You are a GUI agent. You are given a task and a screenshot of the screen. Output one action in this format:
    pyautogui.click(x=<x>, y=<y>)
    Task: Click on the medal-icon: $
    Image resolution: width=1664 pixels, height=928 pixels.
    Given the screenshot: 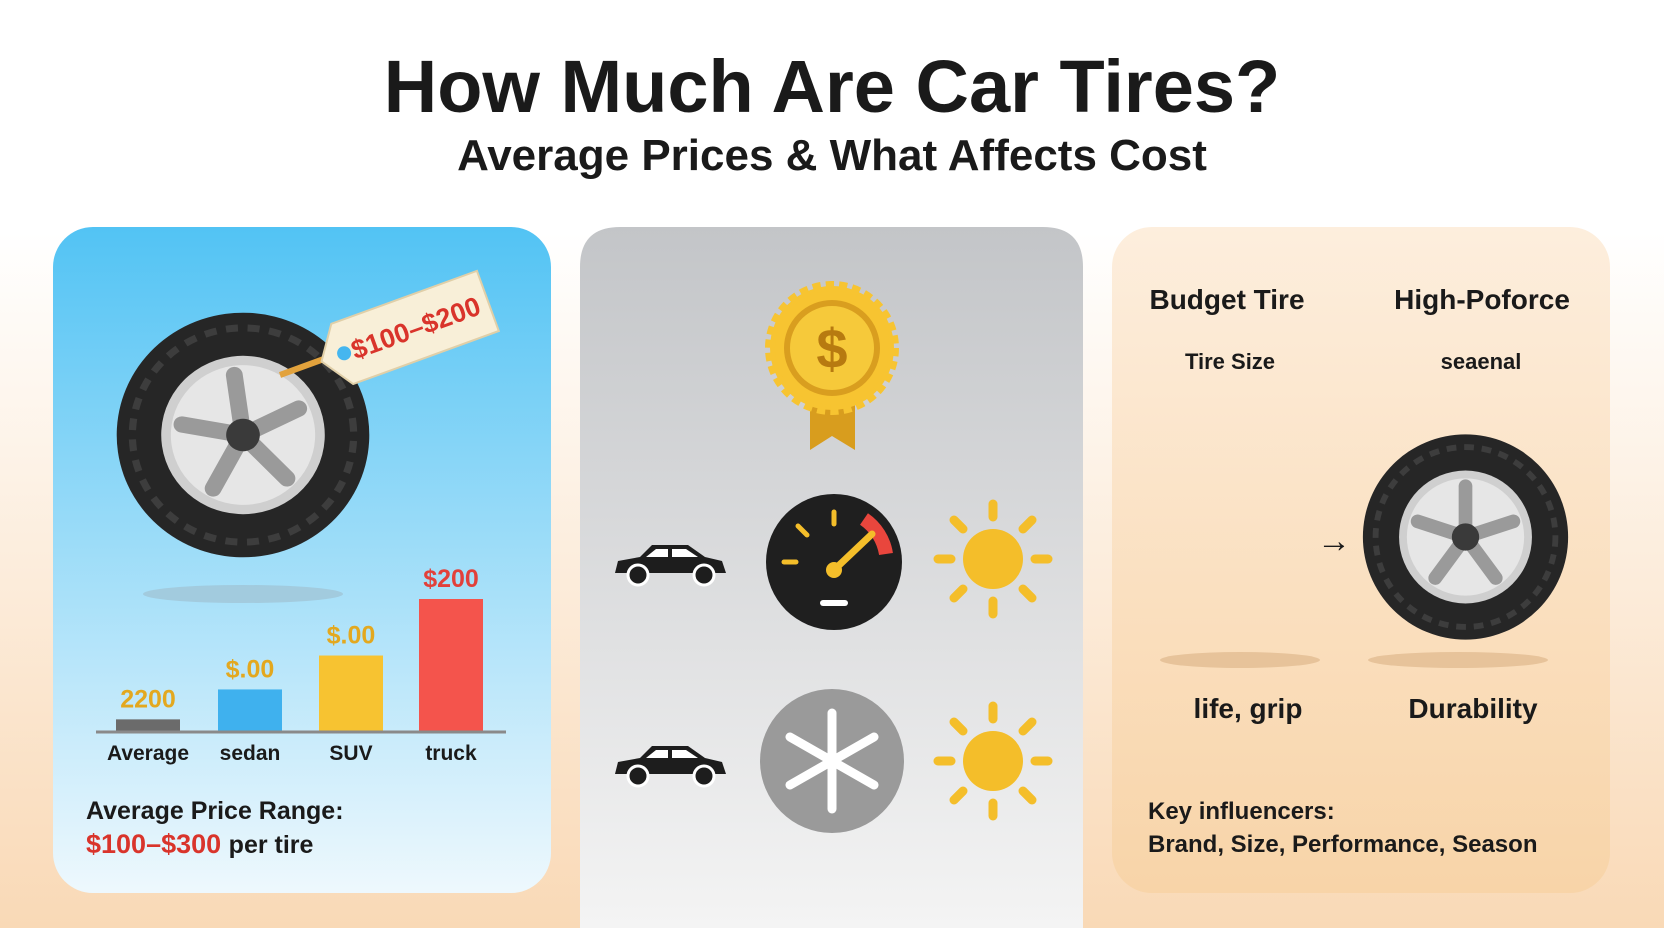 What is the action you would take?
    pyautogui.click(x=832, y=365)
    